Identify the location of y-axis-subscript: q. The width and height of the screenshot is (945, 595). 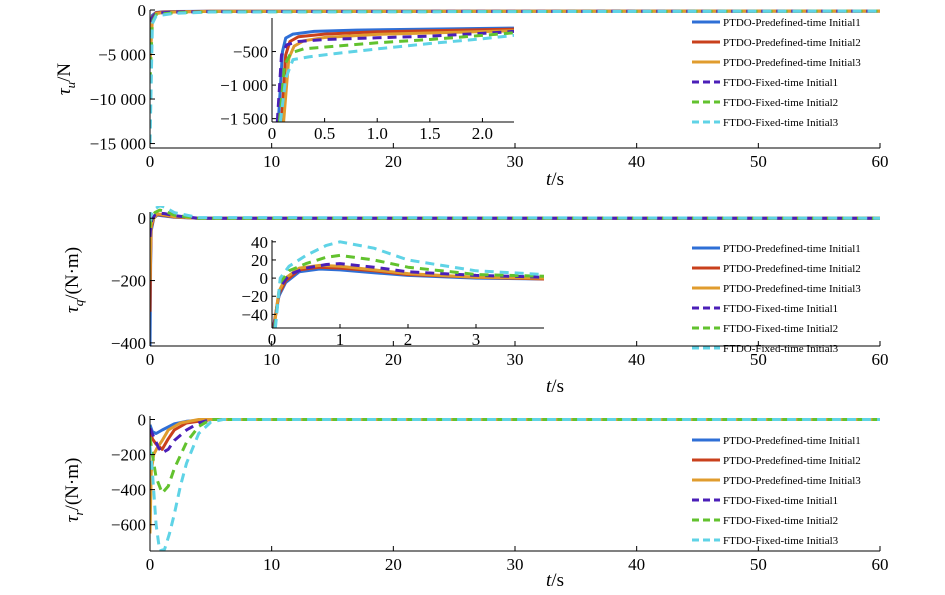
(78, 302).